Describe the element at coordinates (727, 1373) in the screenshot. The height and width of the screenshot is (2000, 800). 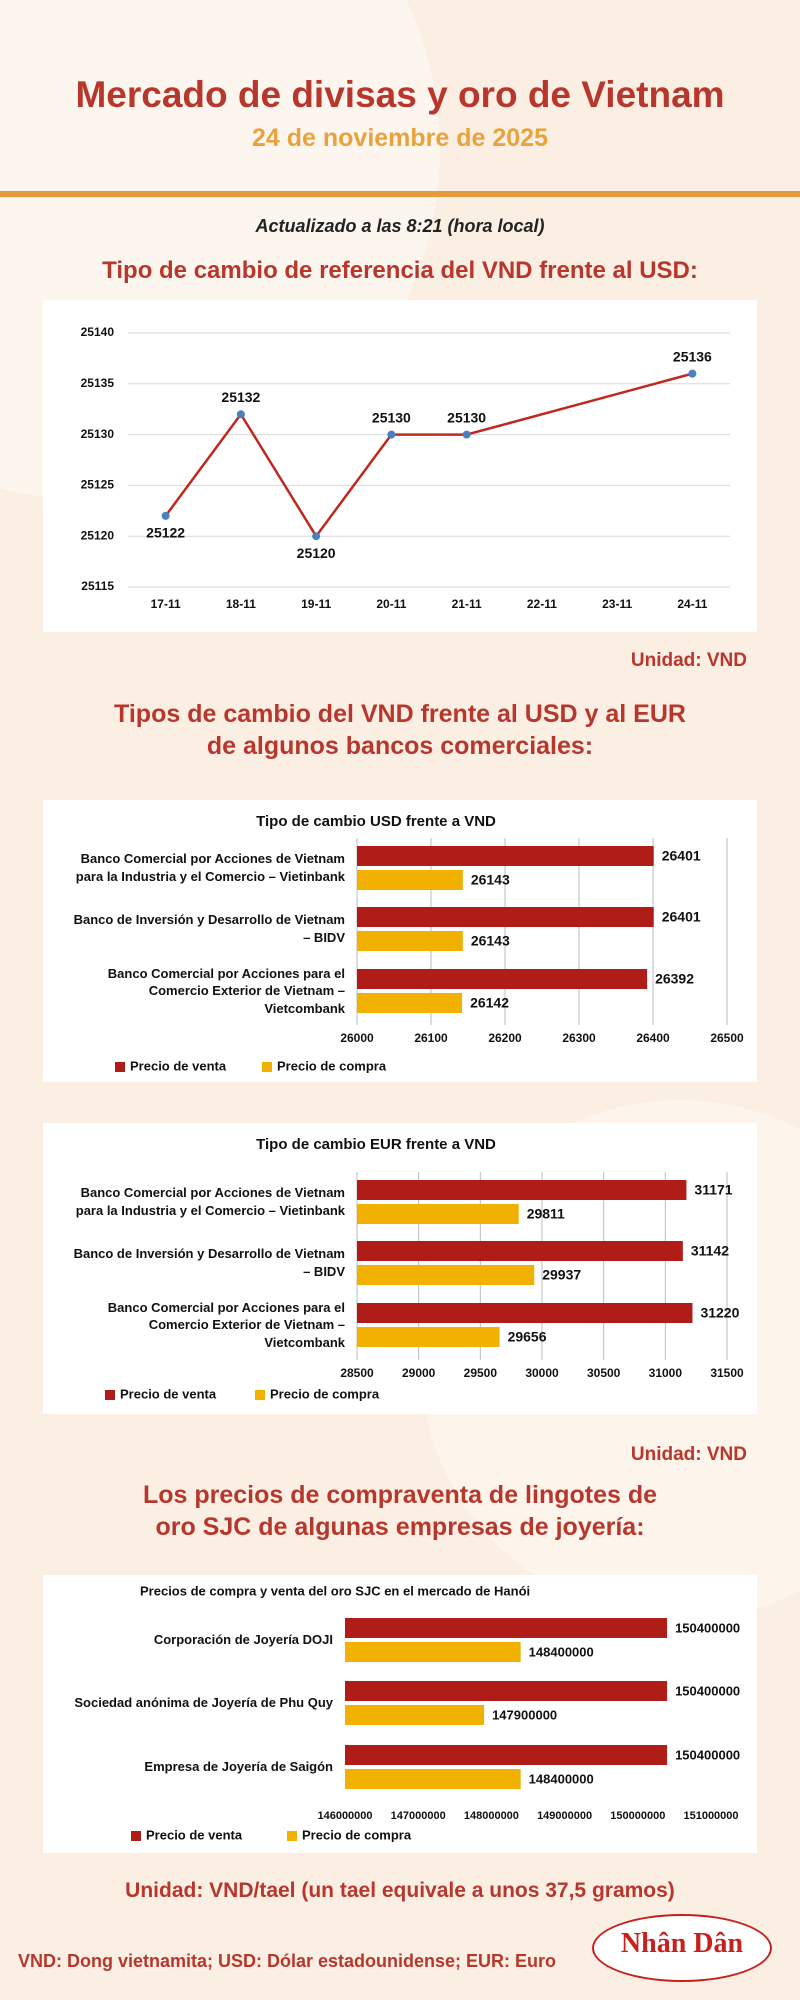
I see `x-tick-label: 31500` at that location.